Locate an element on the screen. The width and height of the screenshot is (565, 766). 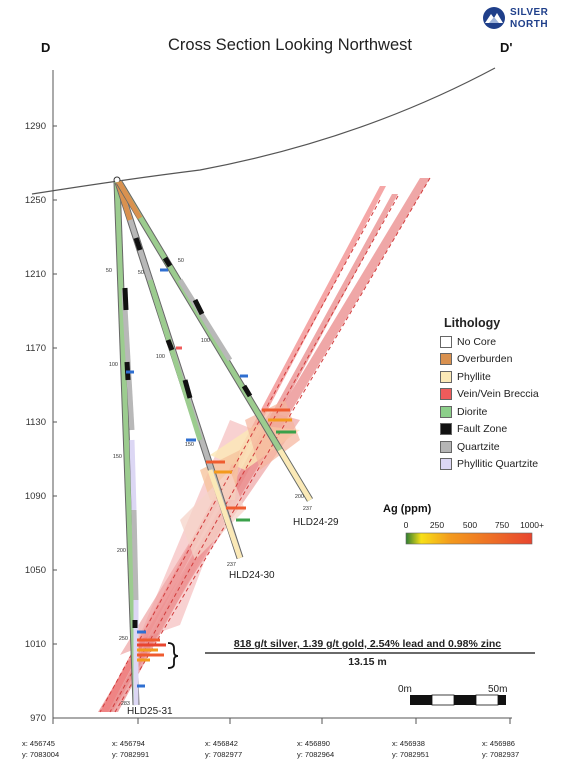
easting-ticks is located at coordinates (281, 721).